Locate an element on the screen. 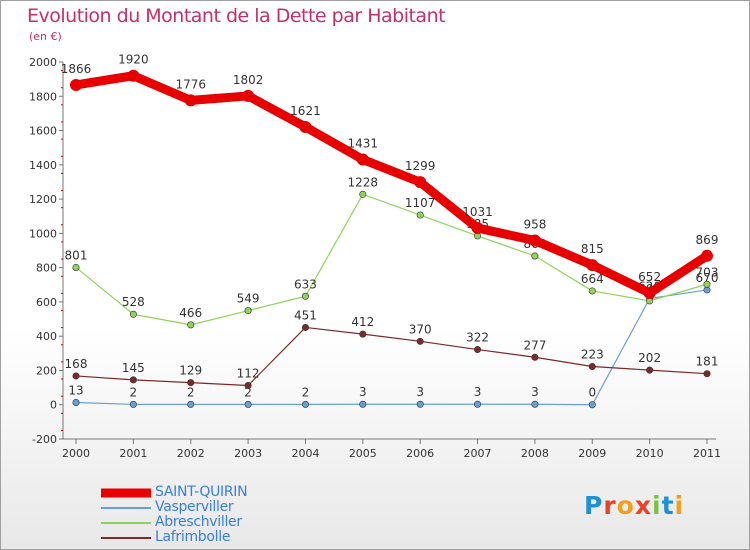  data-label: 549 is located at coordinates (248, 299).